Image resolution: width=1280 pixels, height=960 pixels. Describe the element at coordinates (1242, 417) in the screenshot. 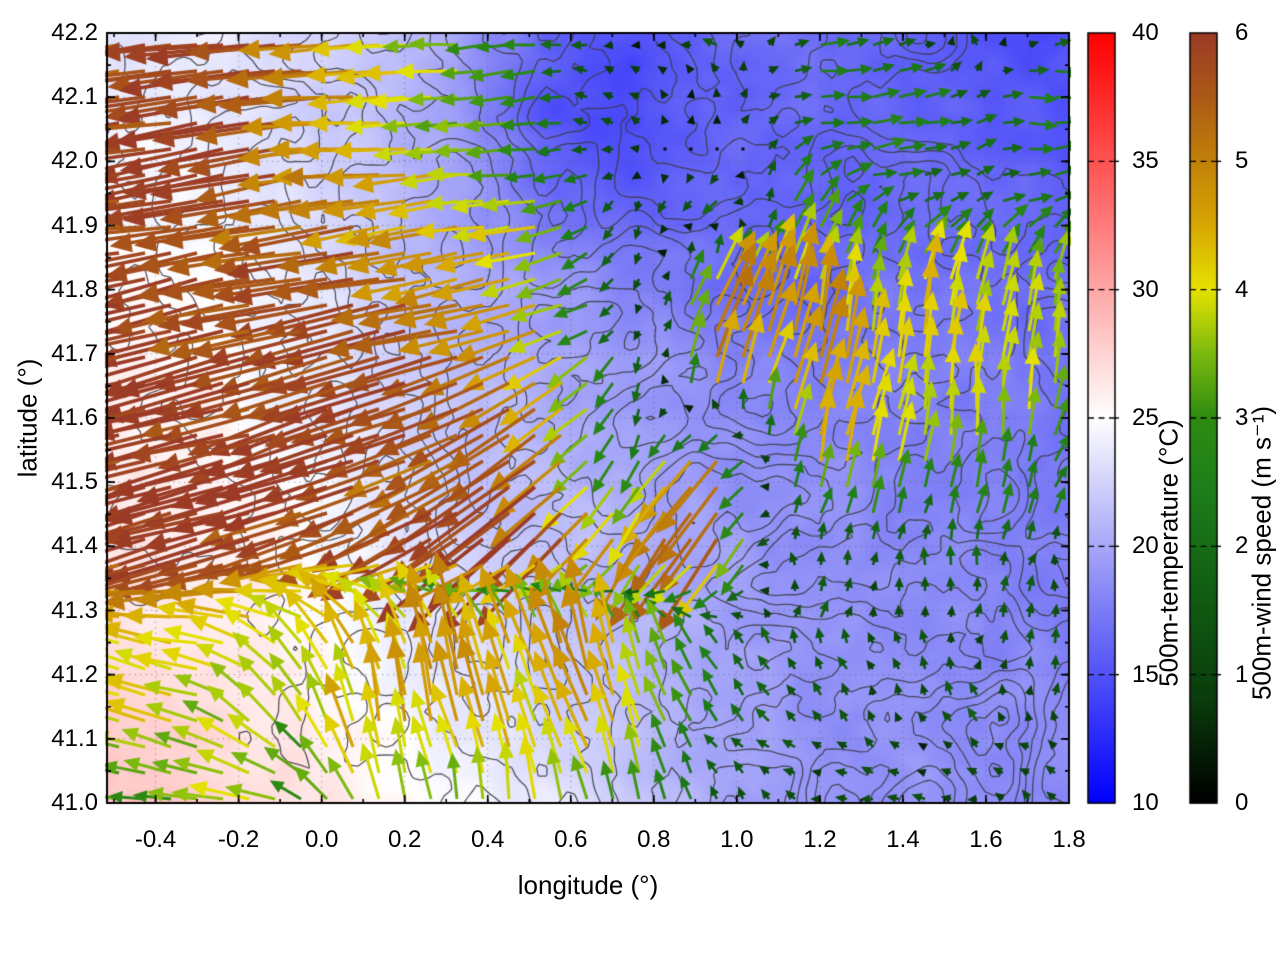

I see `wind-speed-colorbar-tick-label: 3` at that location.